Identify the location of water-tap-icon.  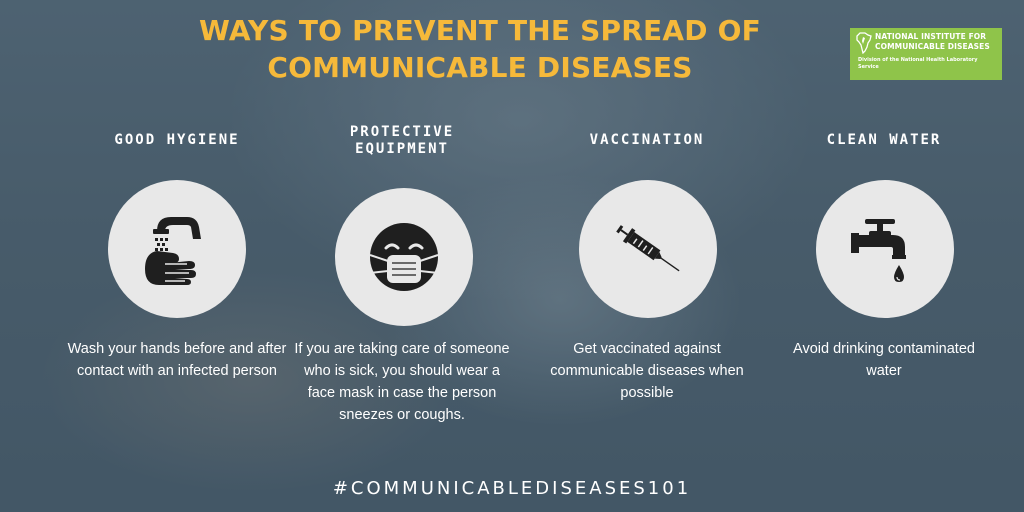
(878, 250).